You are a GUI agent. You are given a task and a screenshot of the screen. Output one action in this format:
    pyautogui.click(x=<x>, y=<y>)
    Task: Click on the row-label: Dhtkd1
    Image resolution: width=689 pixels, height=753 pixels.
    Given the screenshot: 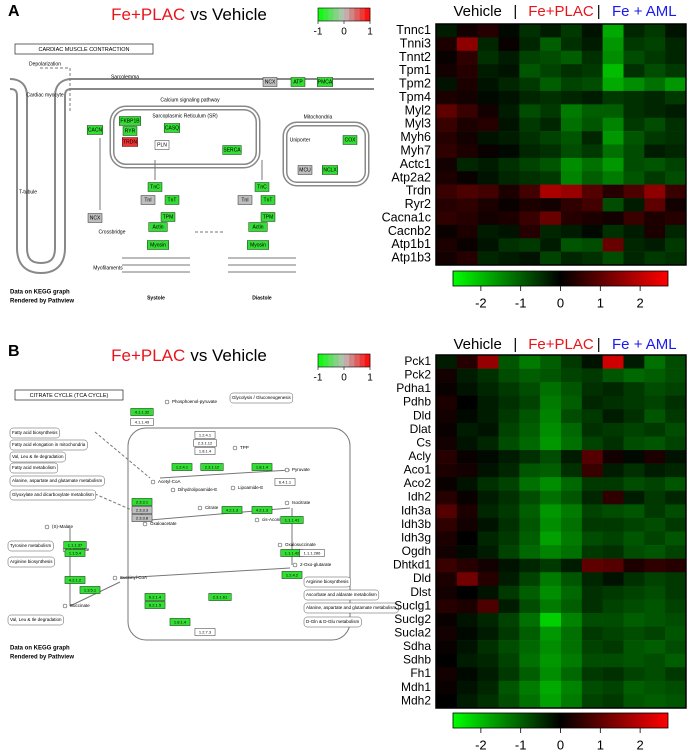 What is the action you would take?
    pyautogui.click(x=412, y=565)
    